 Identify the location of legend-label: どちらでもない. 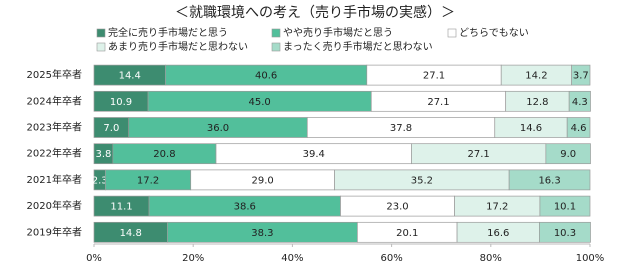
(494, 33).